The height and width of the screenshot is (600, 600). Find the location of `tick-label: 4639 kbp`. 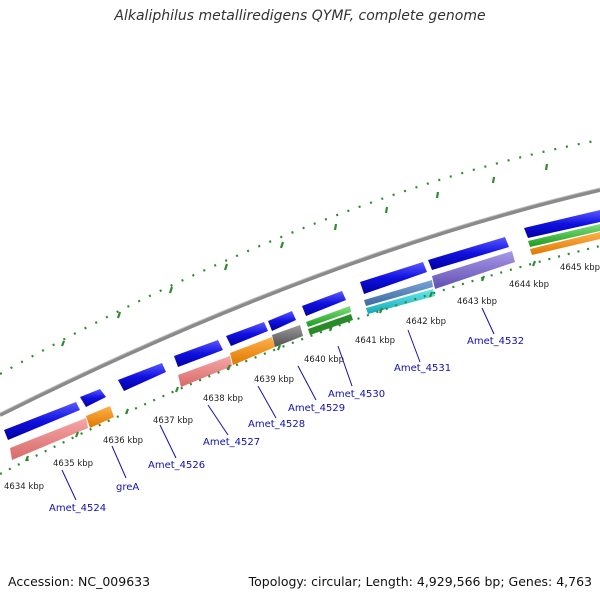

tick-label: 4639 kbp is located at coordinates (274, 380).